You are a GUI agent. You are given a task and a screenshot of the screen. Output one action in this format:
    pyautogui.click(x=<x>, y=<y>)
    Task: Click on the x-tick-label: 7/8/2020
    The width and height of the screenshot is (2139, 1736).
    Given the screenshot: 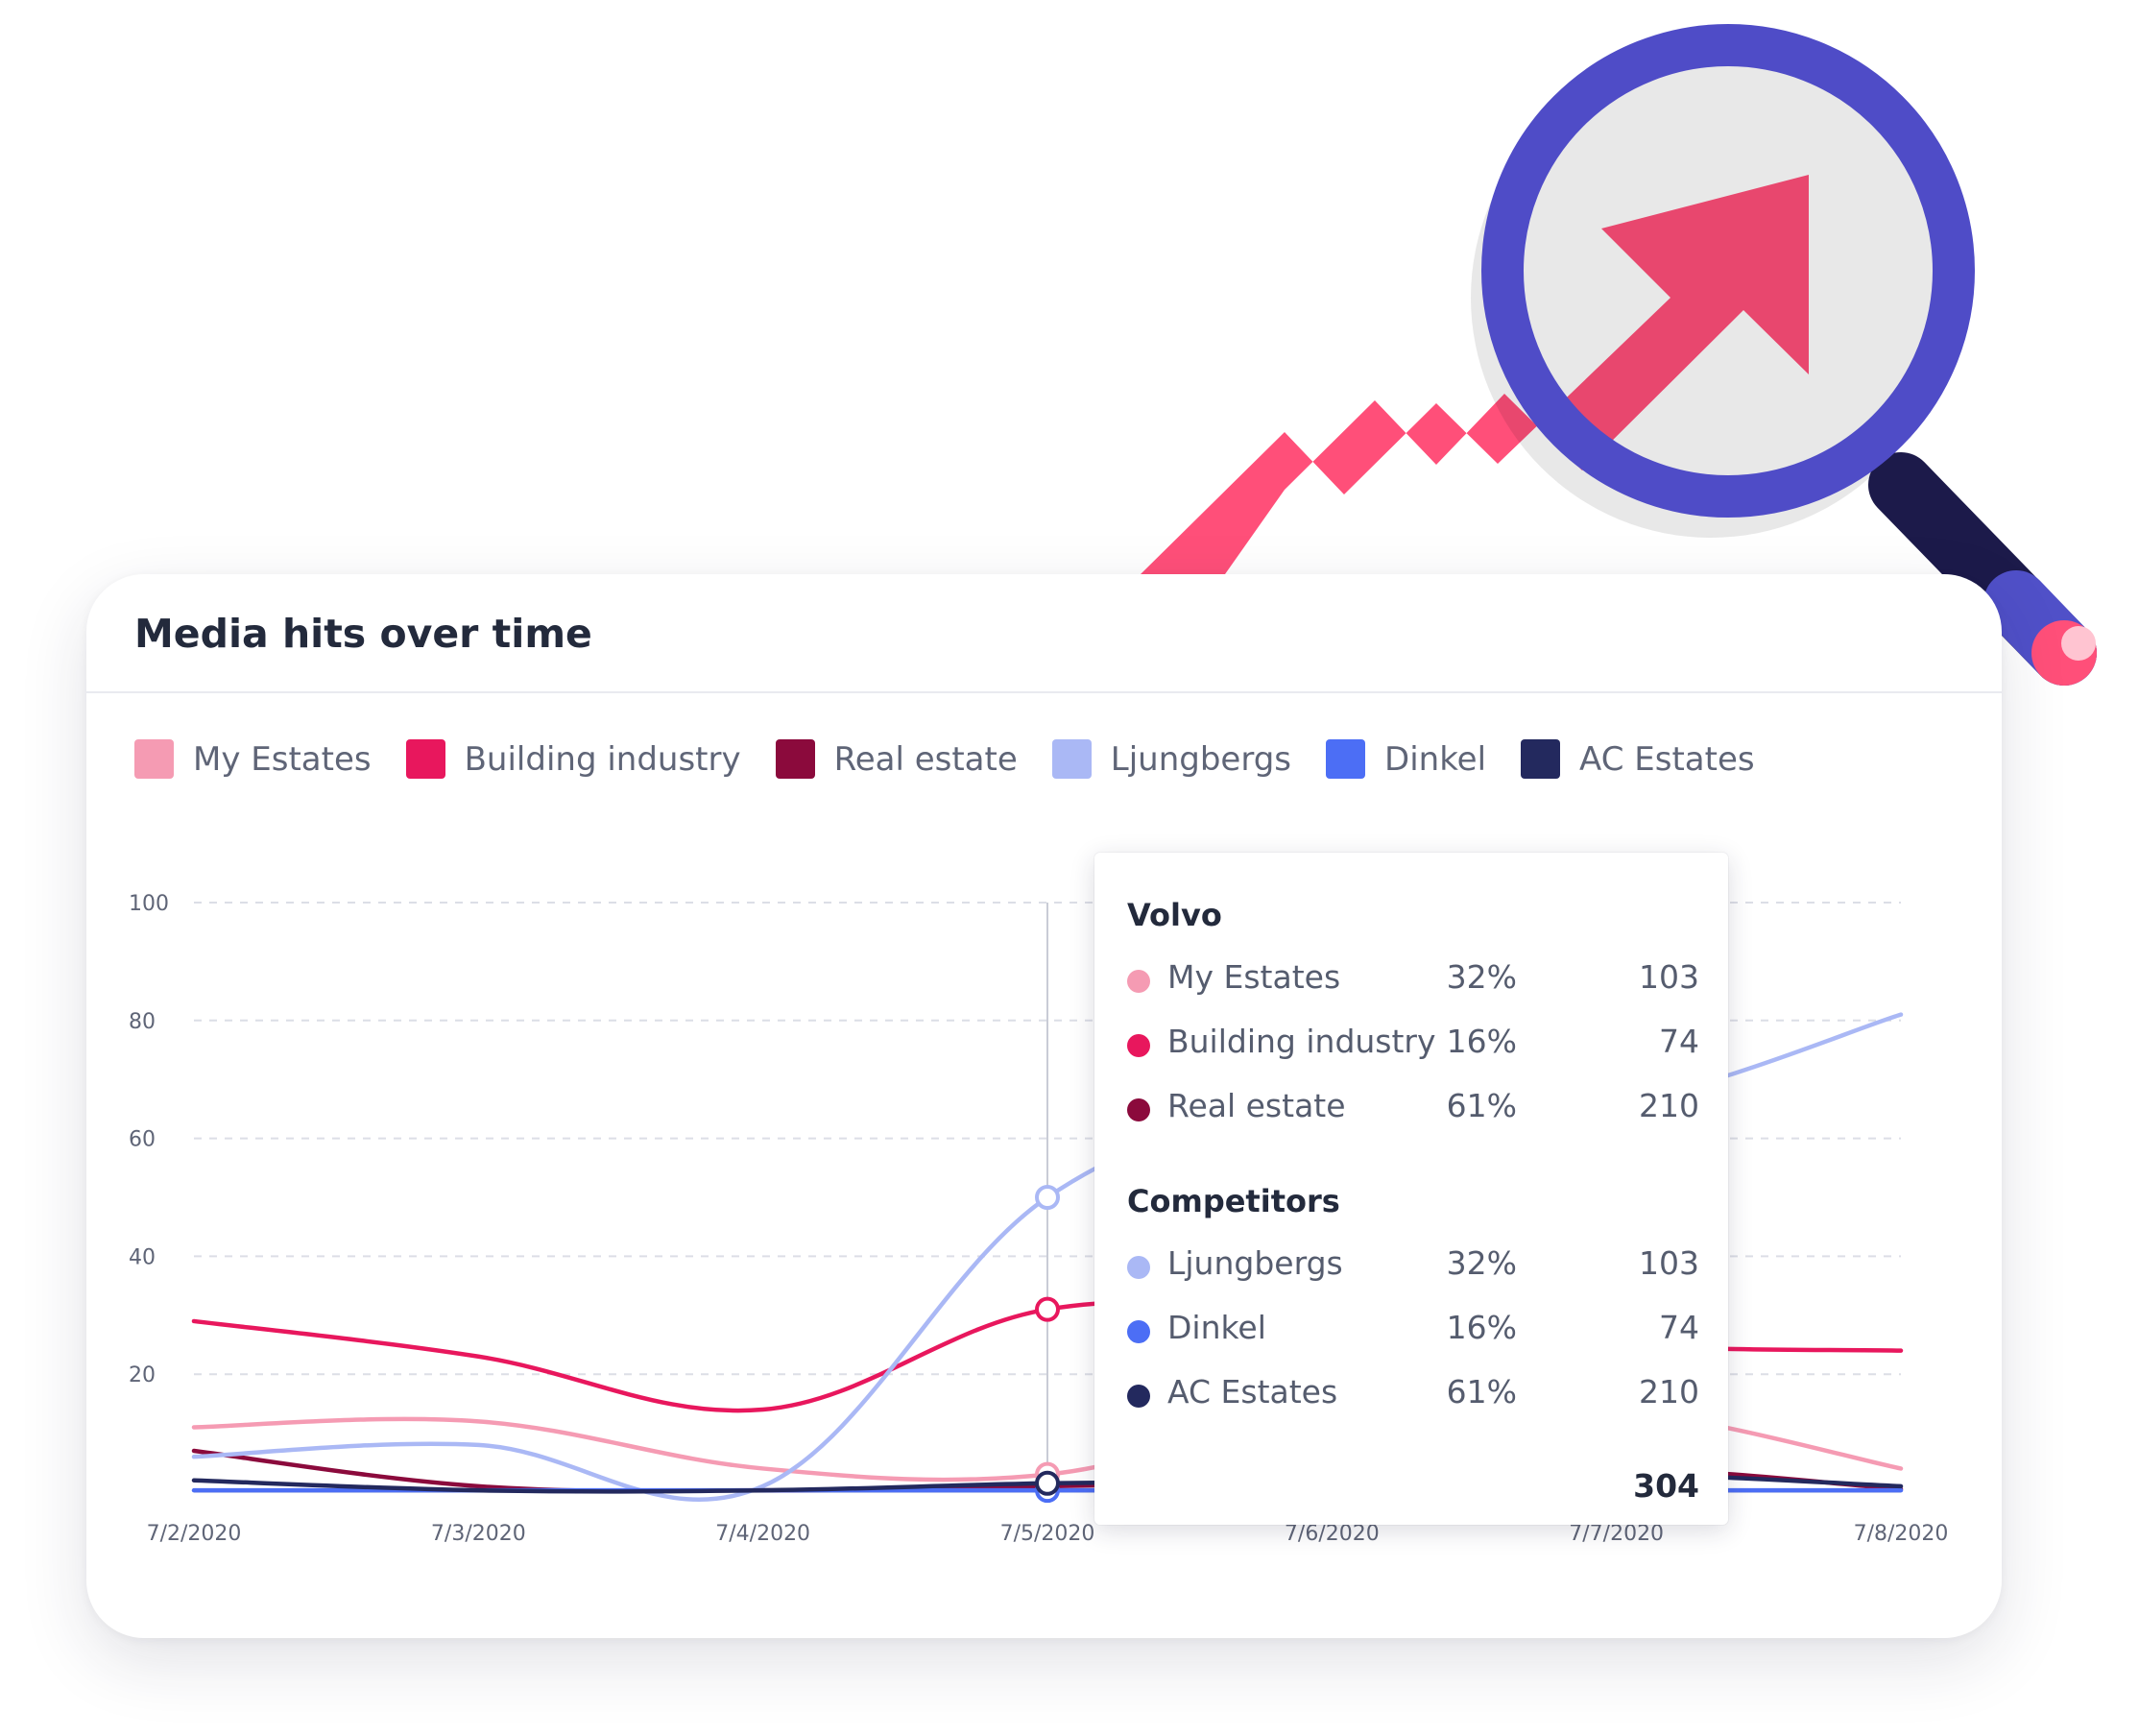 What is the action you would take?
    pyautogui.click(x=1901, y=1534)
    